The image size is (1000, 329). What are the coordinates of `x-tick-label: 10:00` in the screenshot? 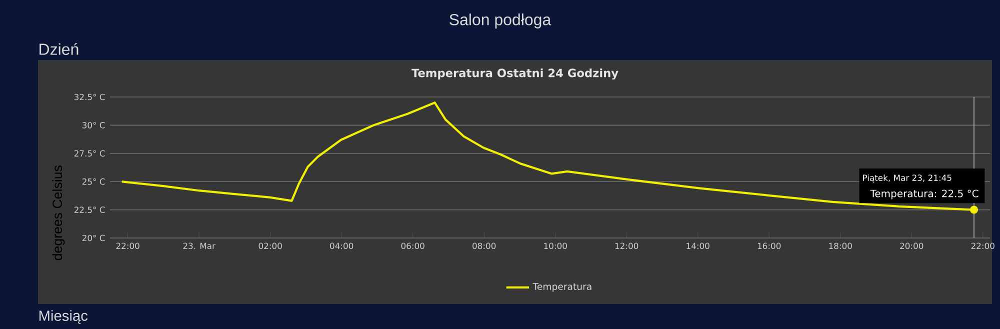 It's located at (555, 246).